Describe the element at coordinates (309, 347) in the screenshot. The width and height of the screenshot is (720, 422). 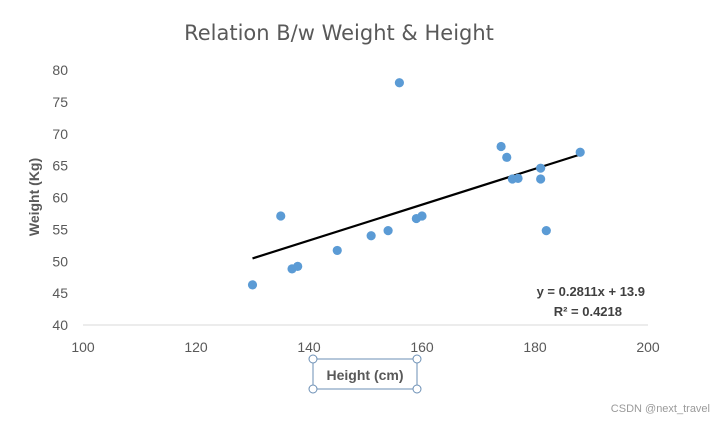
I see `x-tick-label: 140` at that location.